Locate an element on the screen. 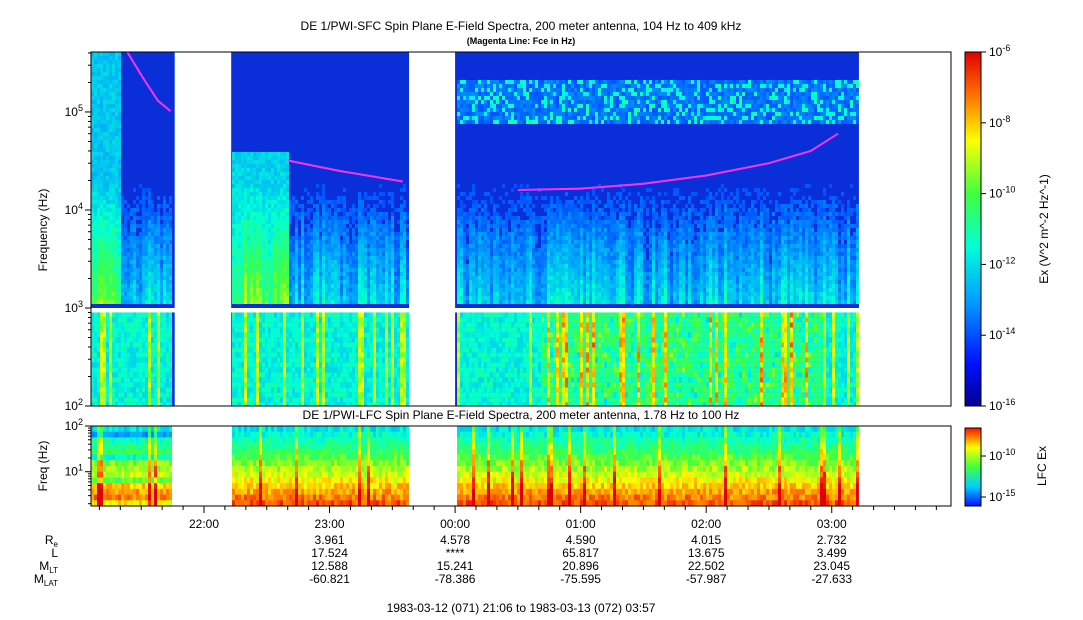 The image size is (1083, 620). lfc-y-tick-label: 10¹ is located at coordinates (74, 471).